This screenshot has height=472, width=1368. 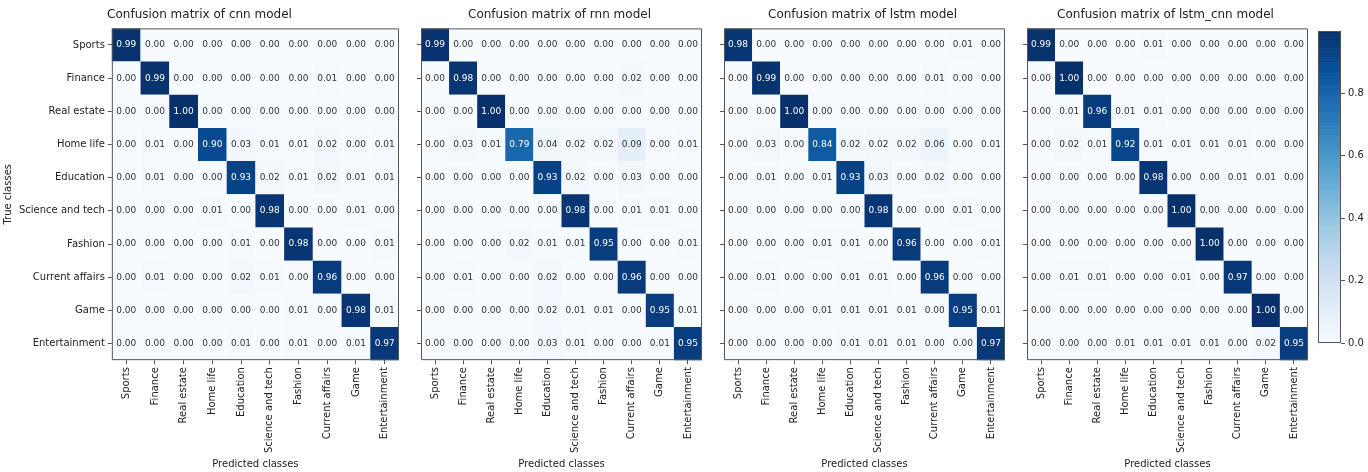 I want to click on x-tick-label: Current affairs, so click(x=326, y=403).